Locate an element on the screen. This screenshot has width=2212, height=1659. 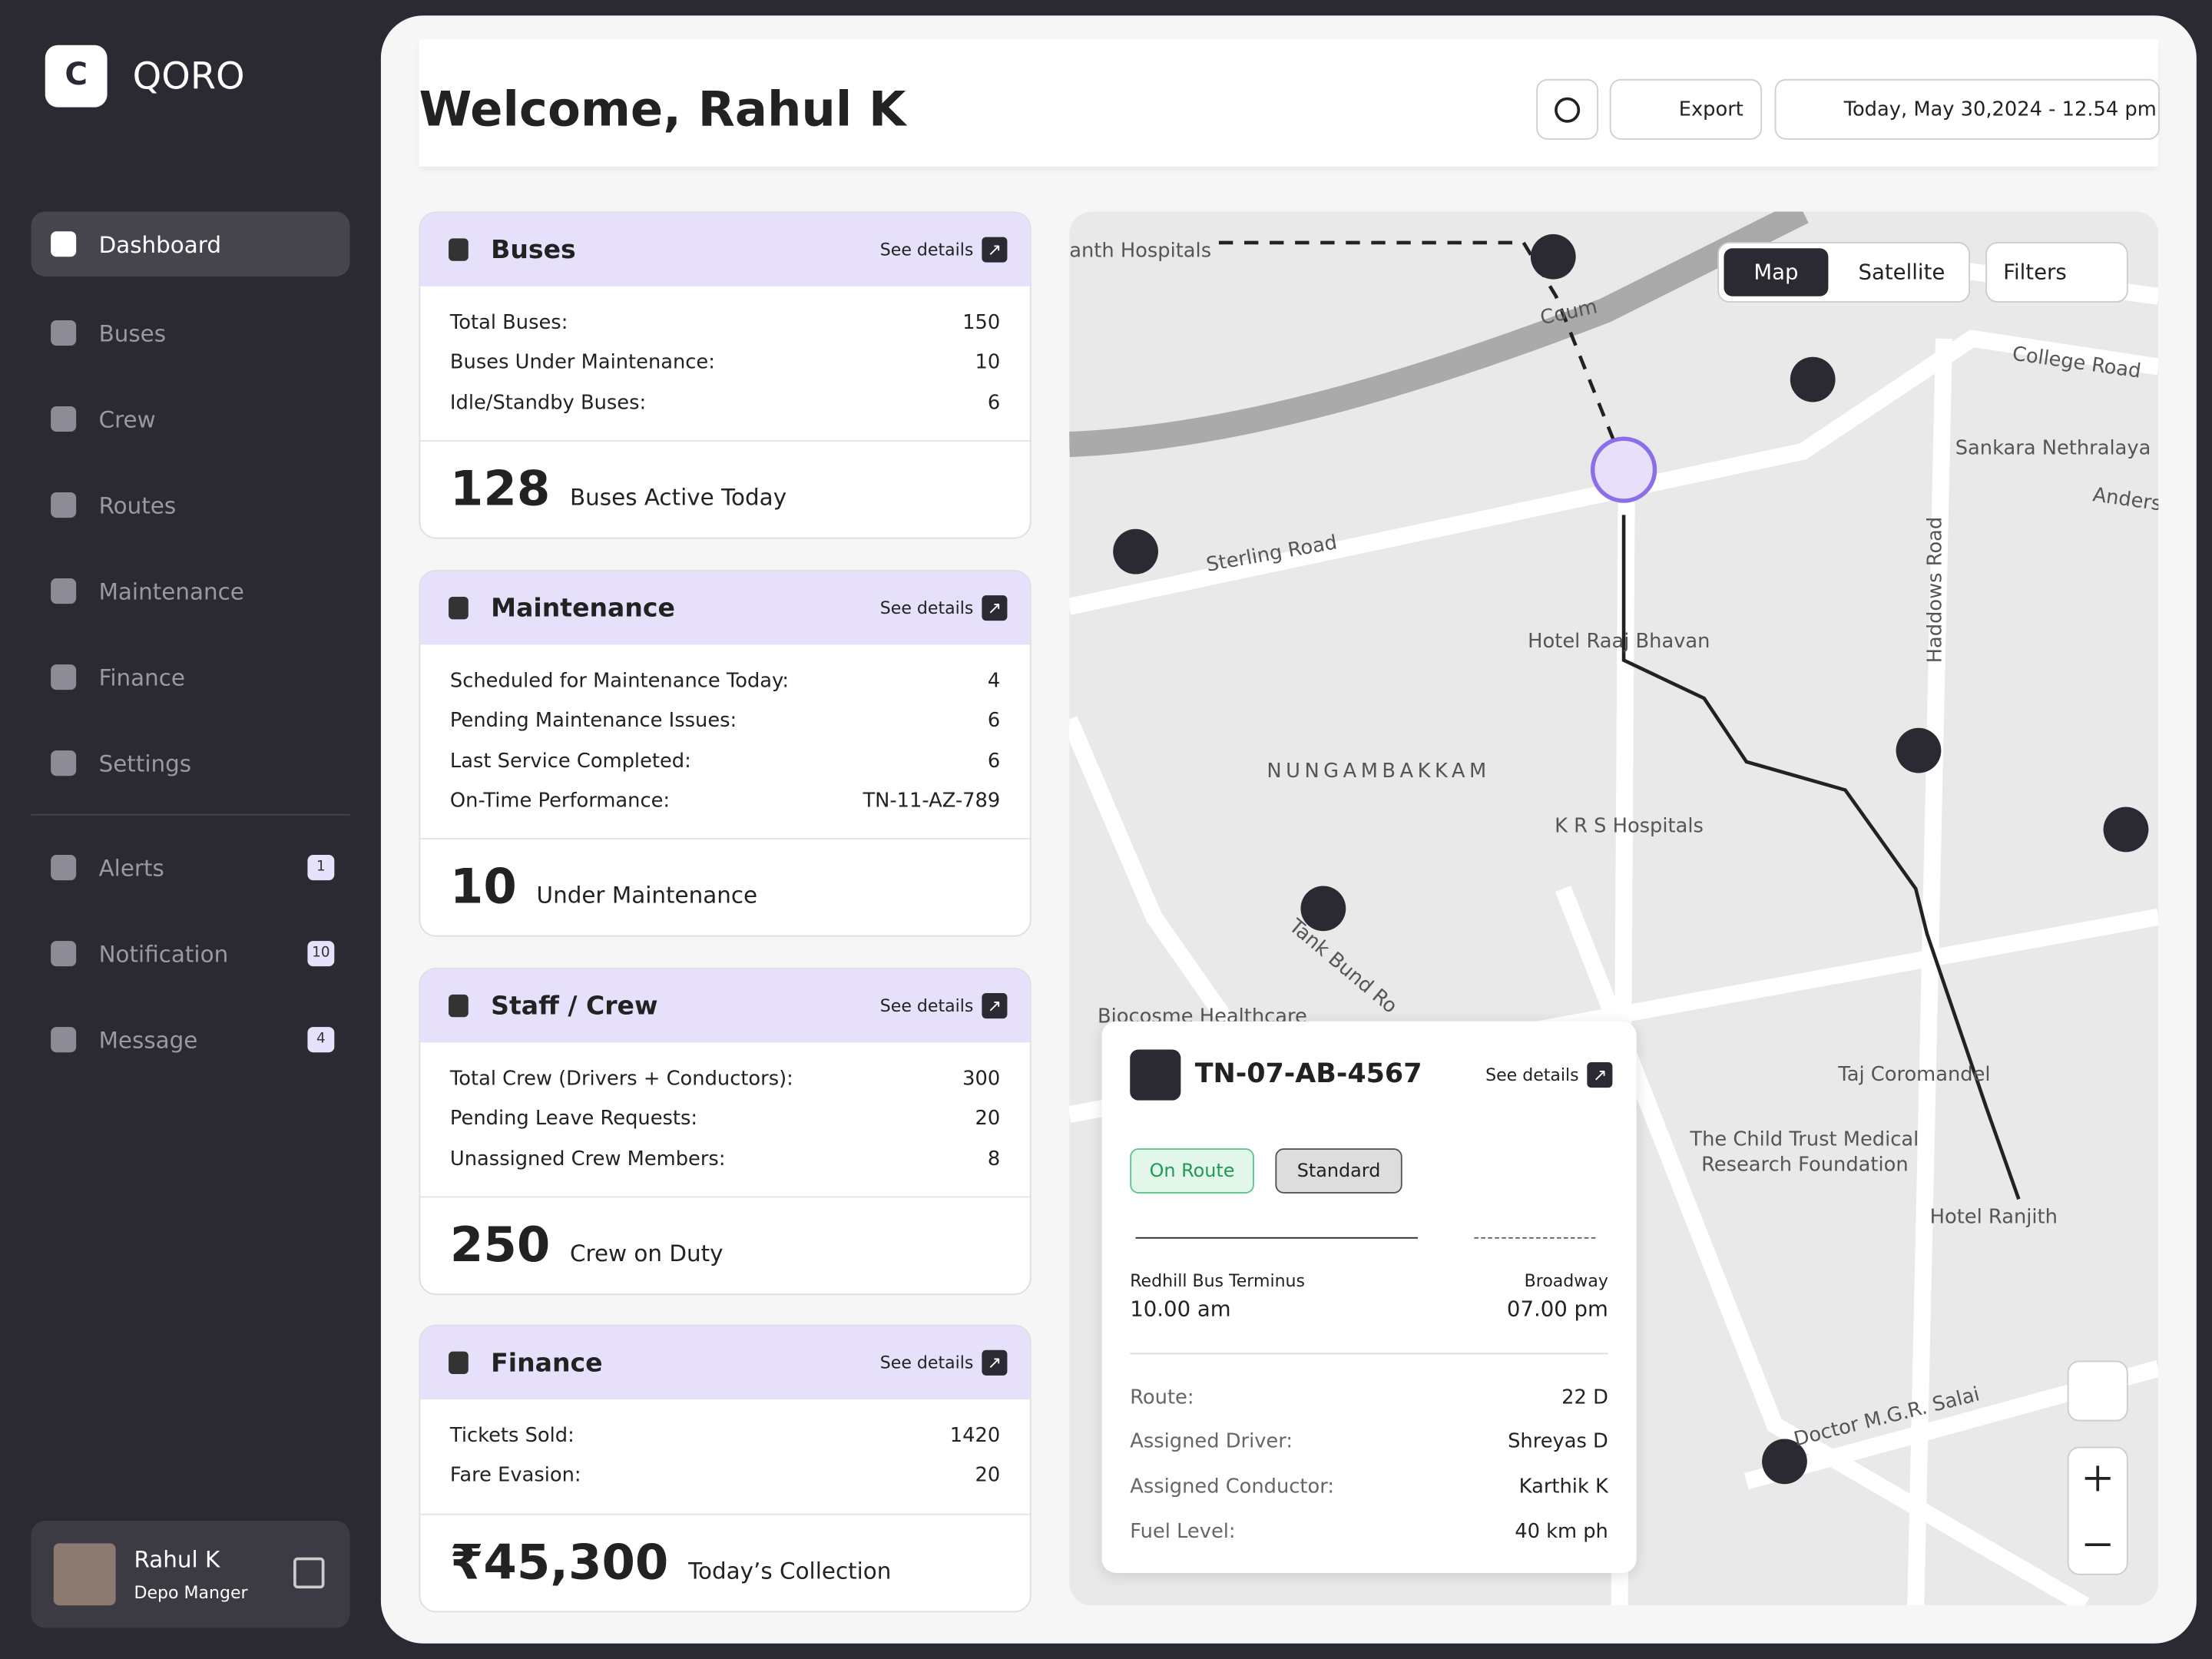
map-label: NUNGAMBAKKAM is located at coordinates (1378, 772).